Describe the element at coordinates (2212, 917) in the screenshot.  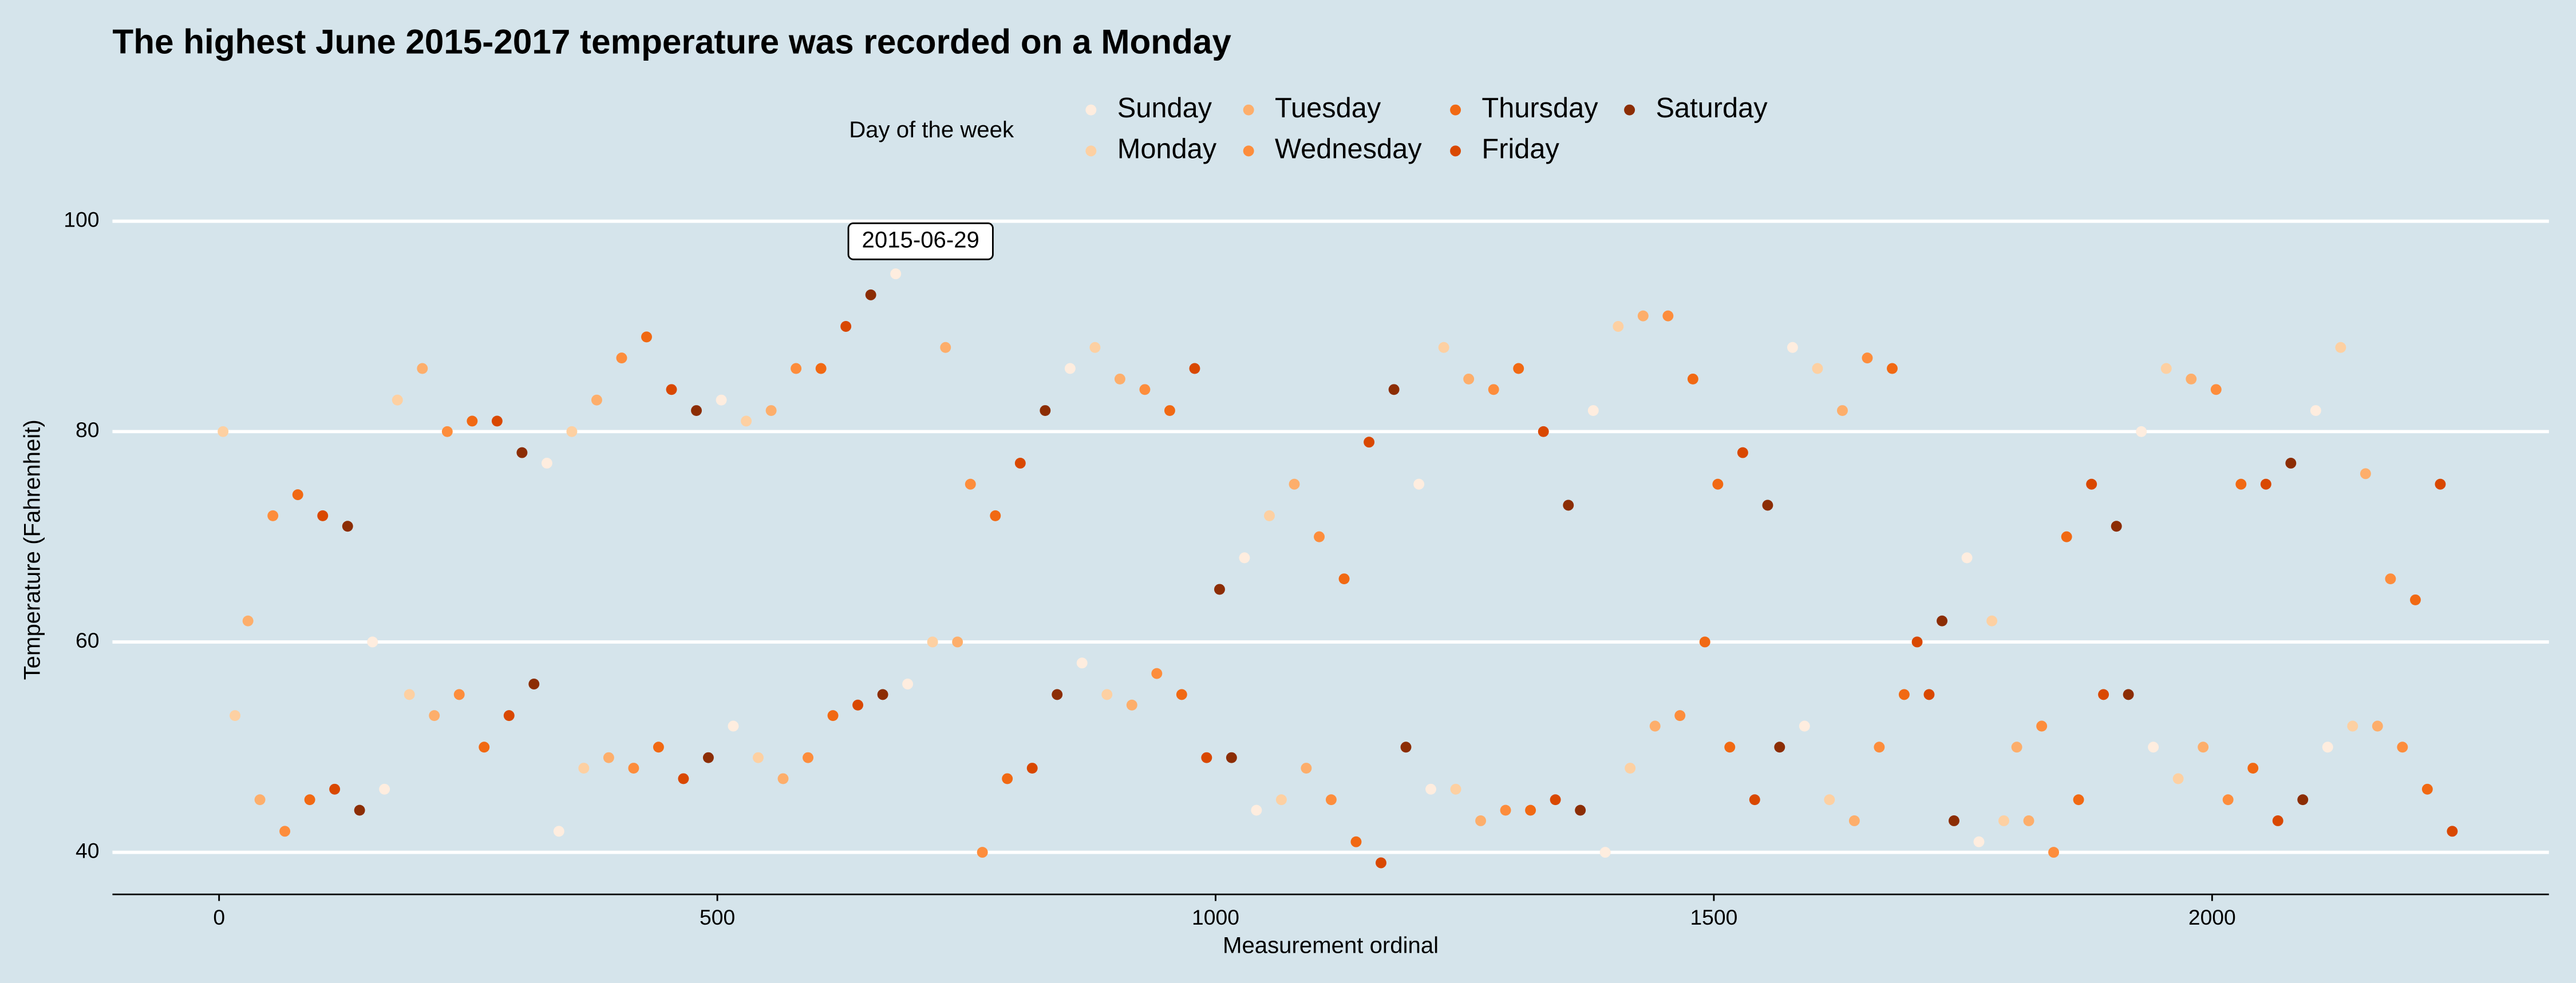
I see `x-tick-label: 2000` at that location.